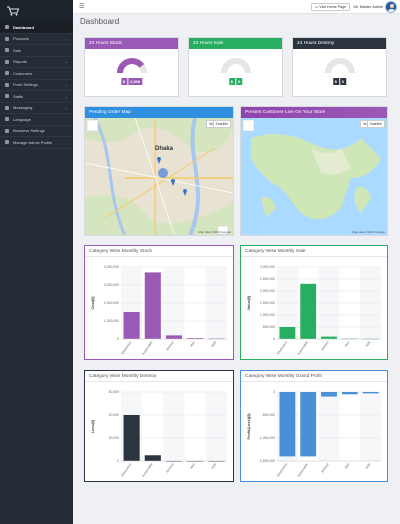  I want to click on y-tick-label: -1,500,000, so click(267, 461).